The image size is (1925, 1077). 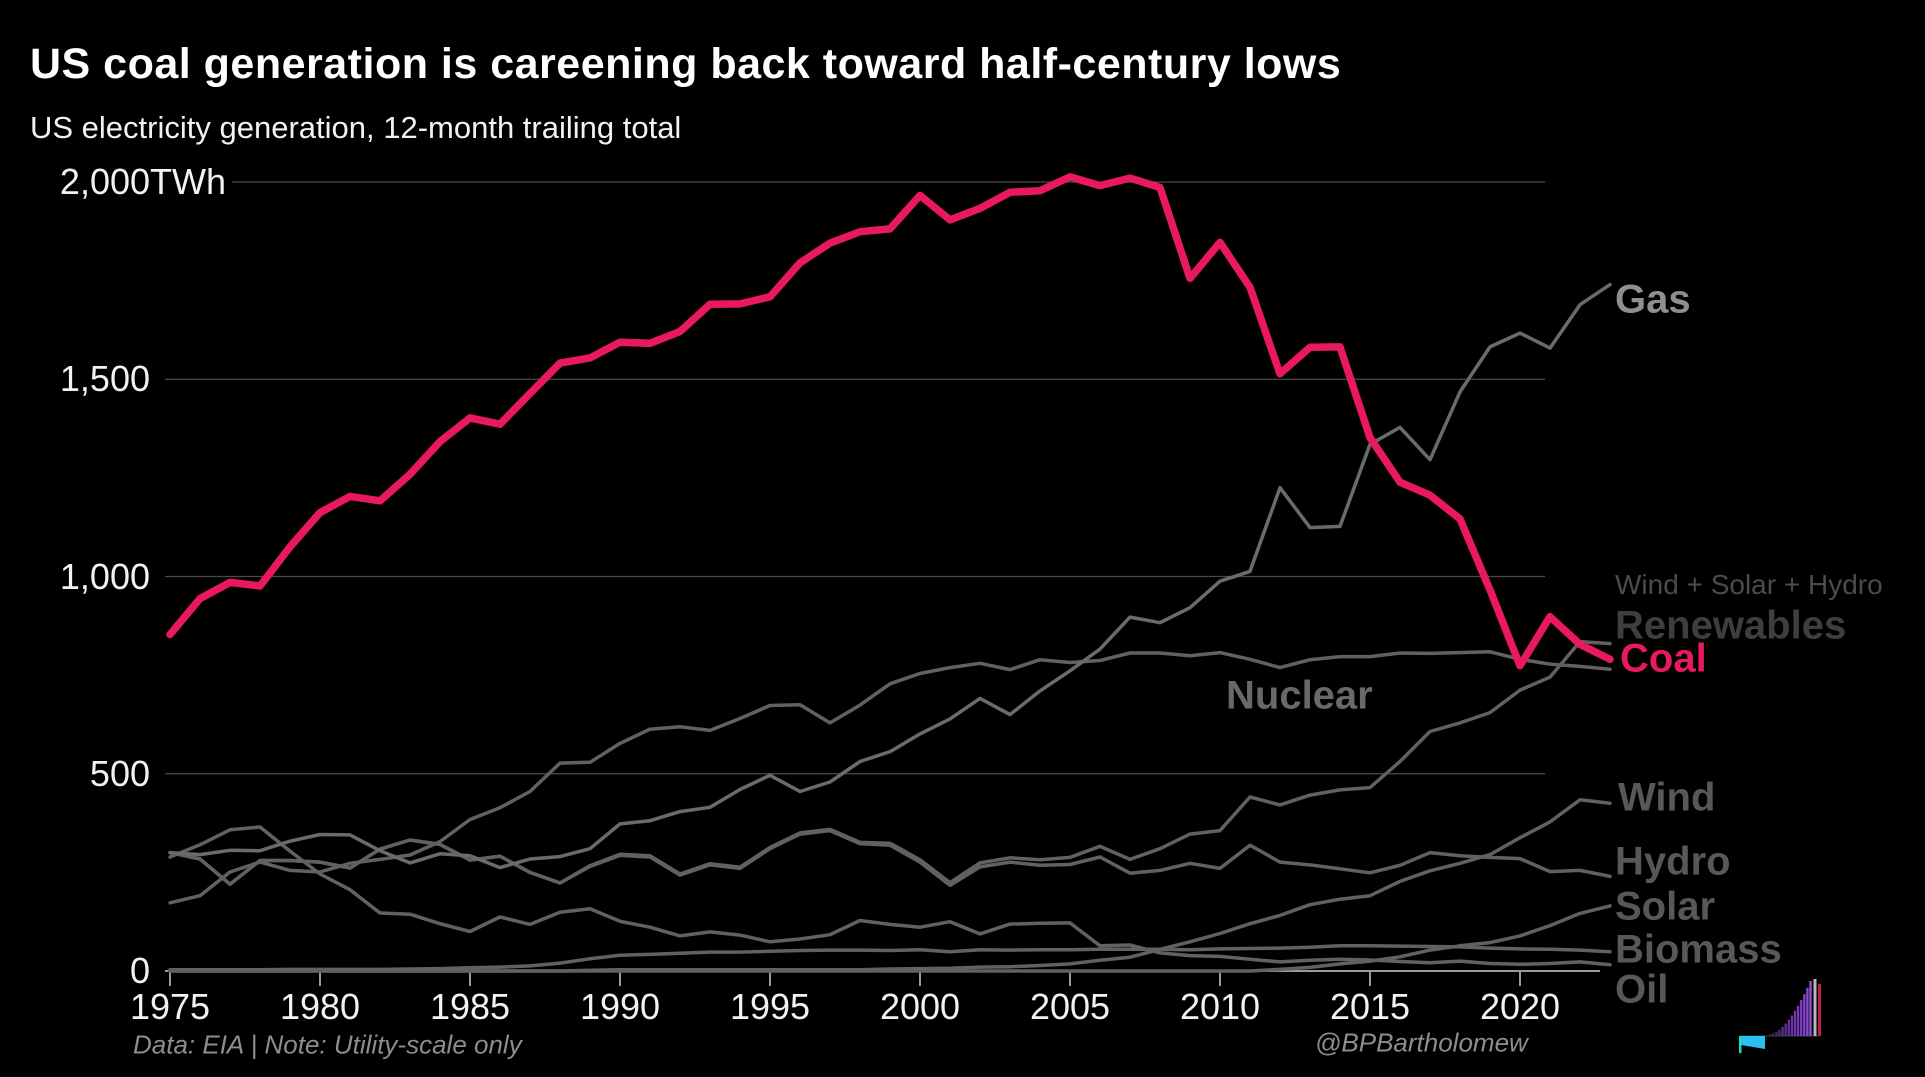 I want to click on series-label-nuclear: Nuclear, so click(x=1299, y=695).